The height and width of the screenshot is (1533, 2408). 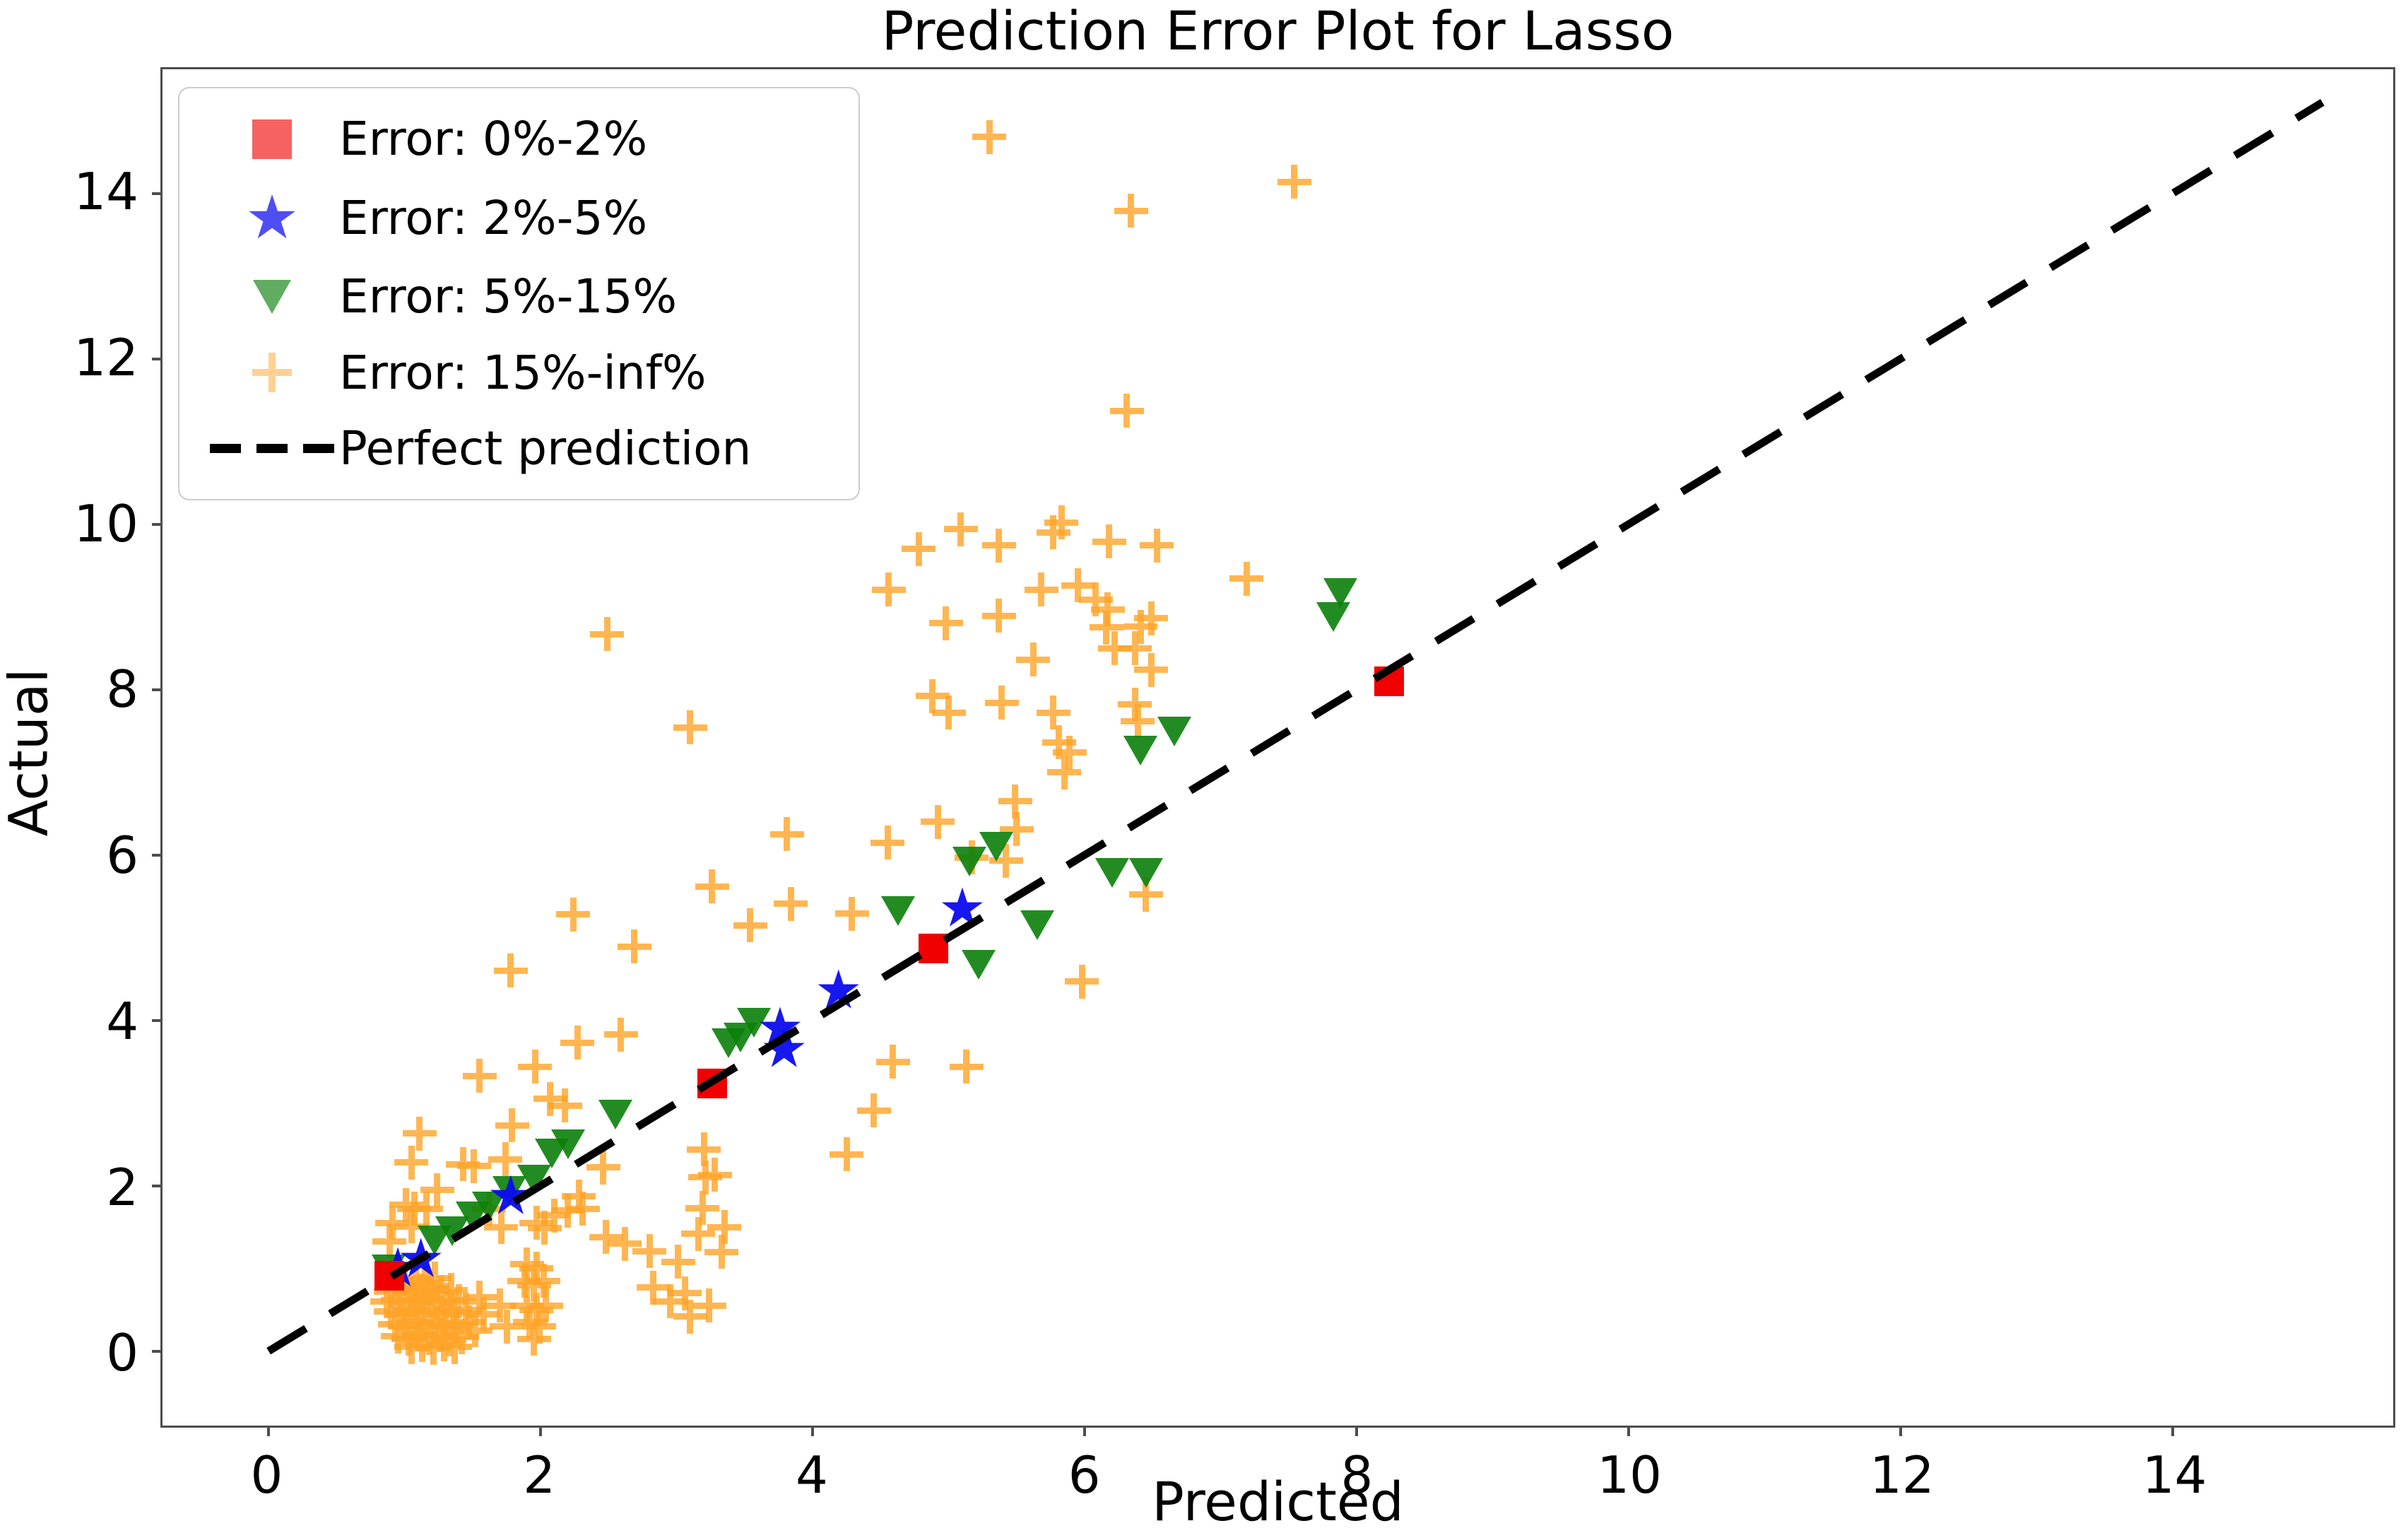 I want to click on x-tick-label: 2, so click(x=539, y=1475).